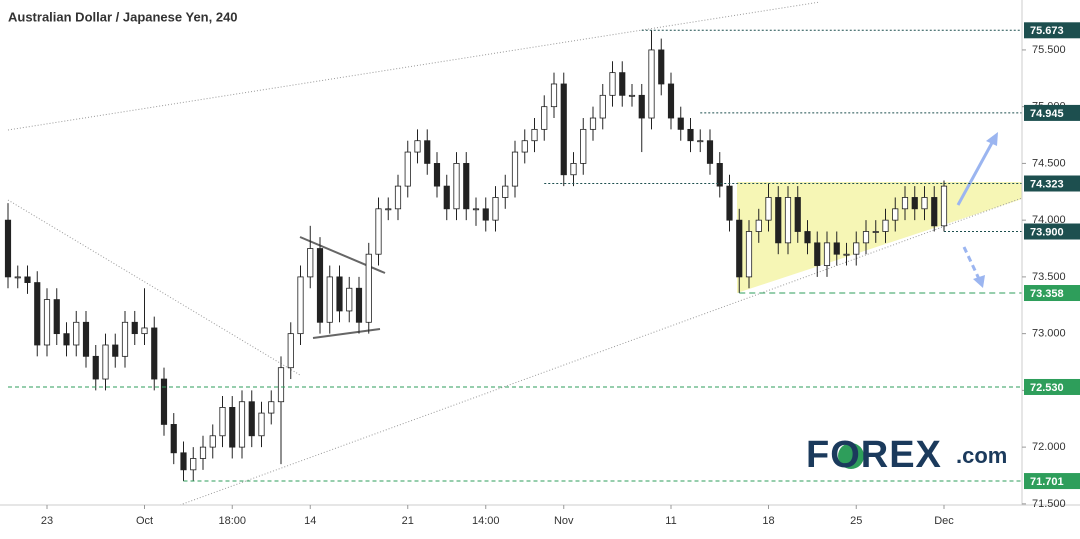 The height and width of the screenshot is (539, 1080). I want to click on x-tick-label: 14, so click(310, 521).